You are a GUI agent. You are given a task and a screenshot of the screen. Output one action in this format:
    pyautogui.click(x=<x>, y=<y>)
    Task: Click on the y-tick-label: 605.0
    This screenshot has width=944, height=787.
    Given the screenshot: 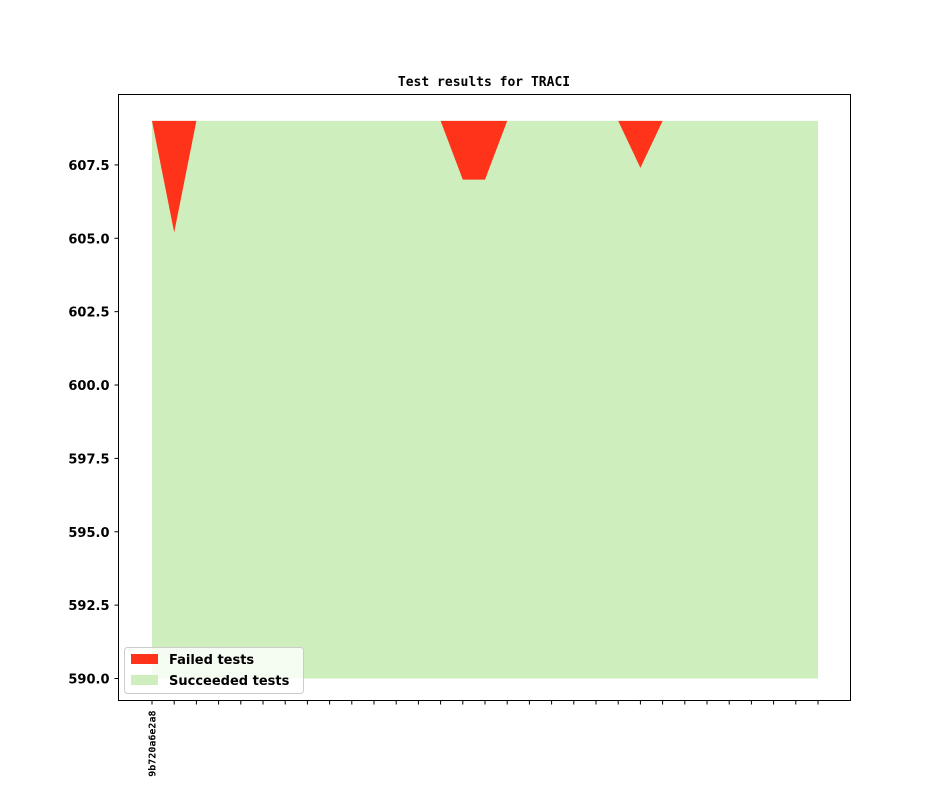 What is the action you would take?
    pyautogui.click(x=88, y=239)
    